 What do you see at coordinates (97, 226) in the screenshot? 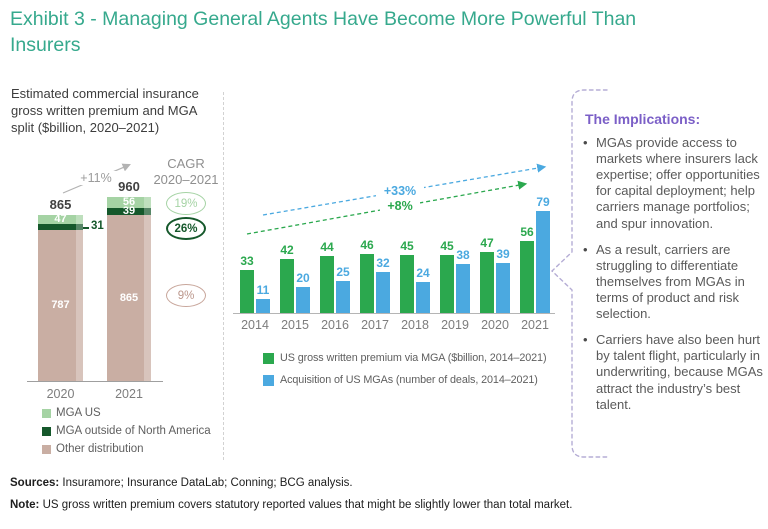
I see `segment-value-label: 31` at bounding box center [97, 226].